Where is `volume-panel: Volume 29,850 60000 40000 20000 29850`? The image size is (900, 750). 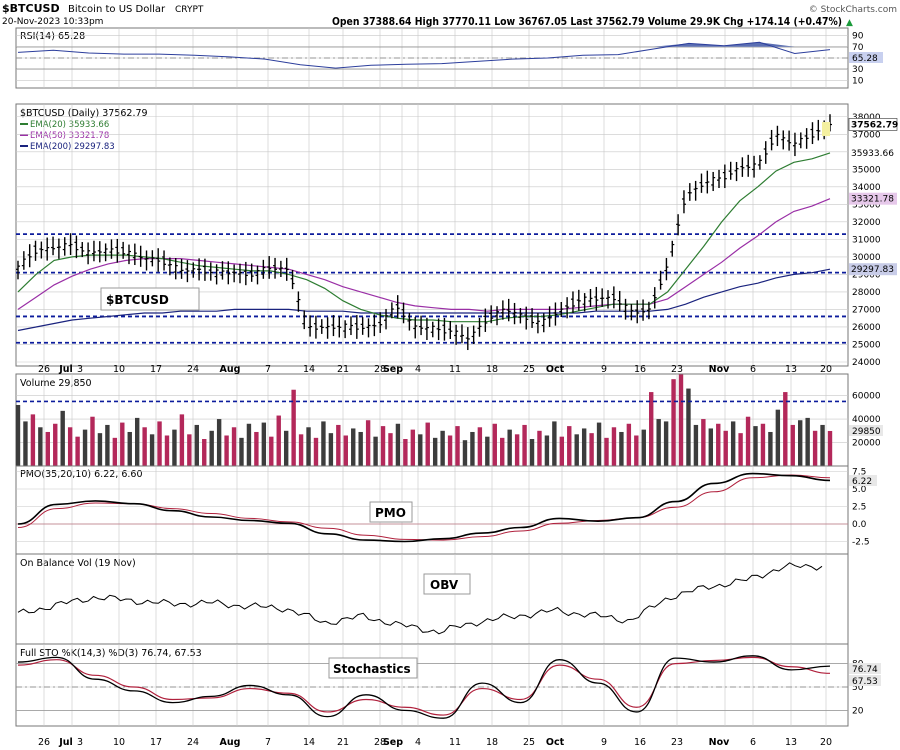 volume-panel: Volume 29,850 60000 40000 20000 29850 is located at coordinates (449, 420).